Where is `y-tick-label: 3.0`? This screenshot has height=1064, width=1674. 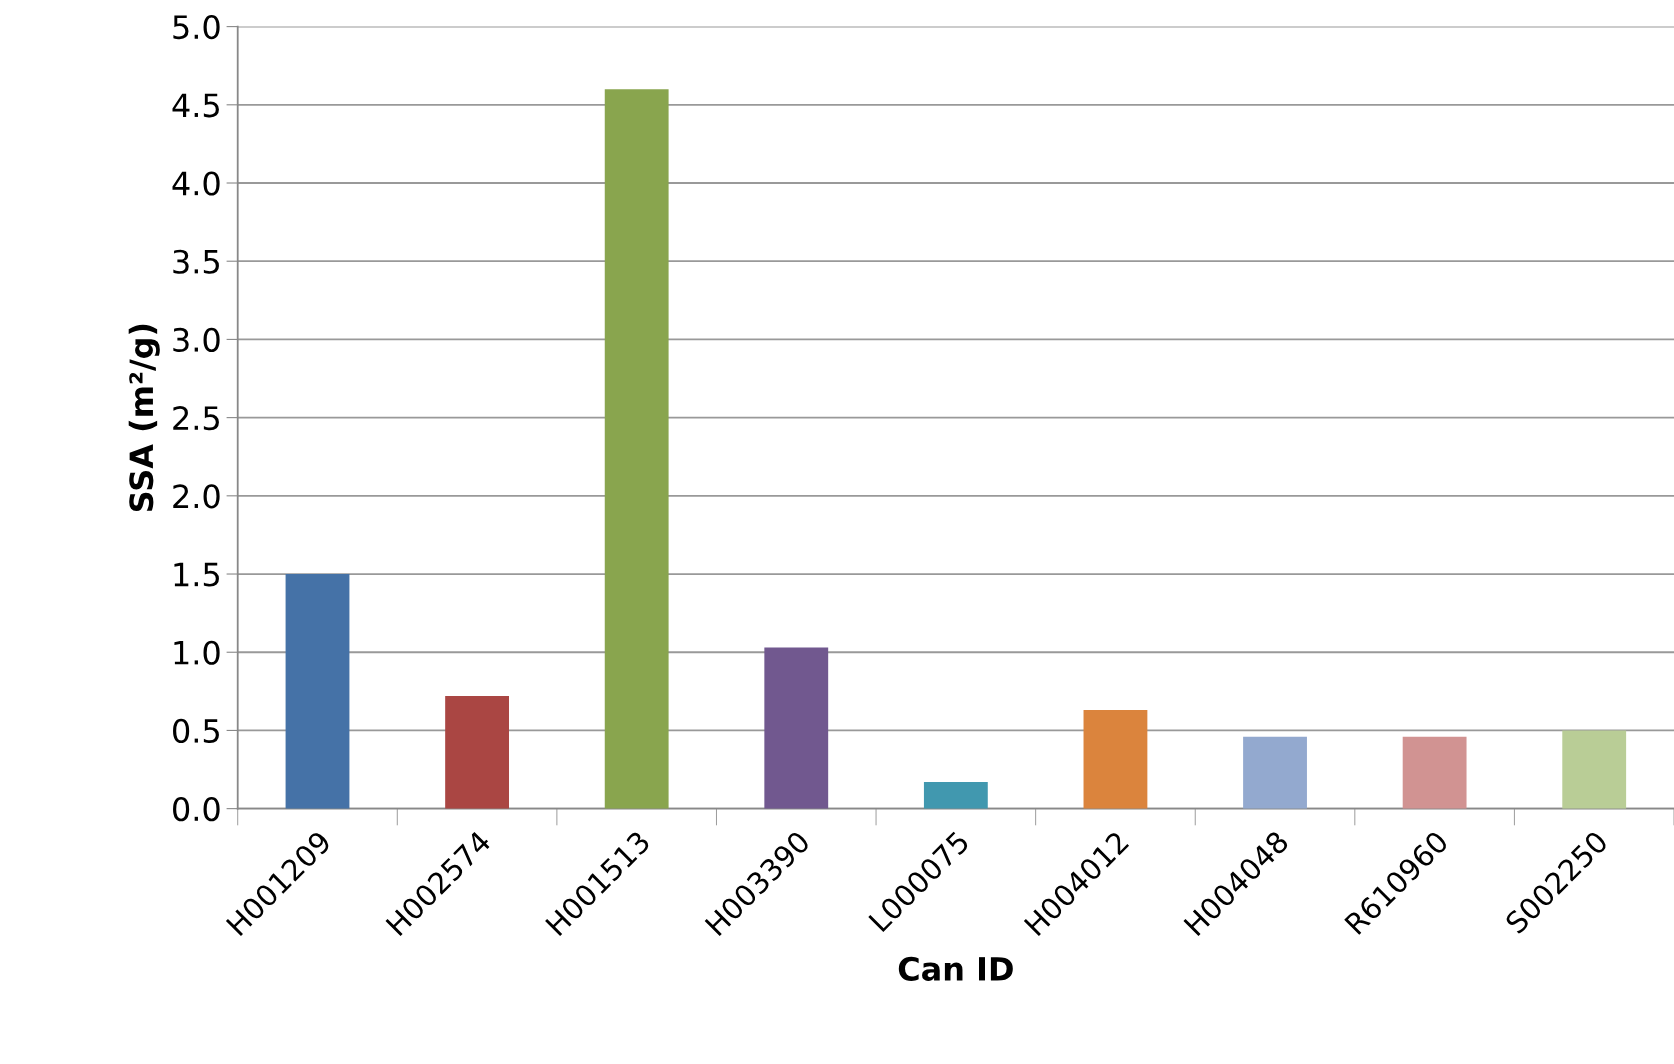
y-tick-label: 3.0 is located at coordinates (196, 340).